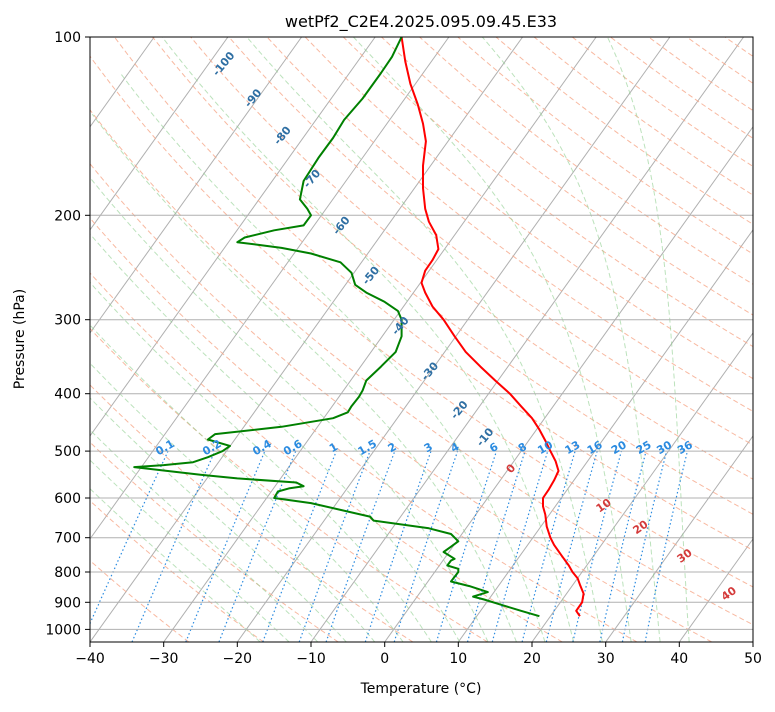 Image resolution: width=775 pixels, height=712 pixels. I want to click on y-tick-label: 800, so click(67, 573).